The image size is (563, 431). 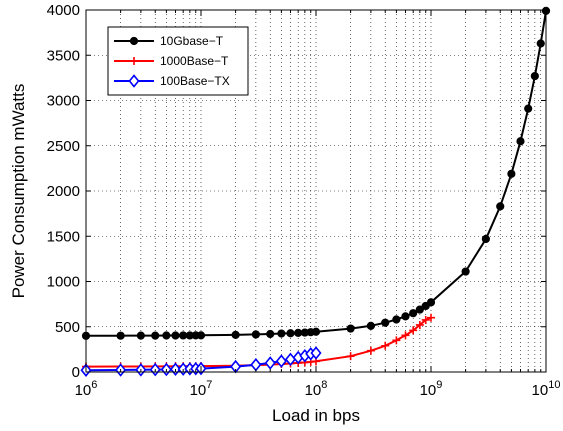 What do you see at coordinates (194, 61) in the screenshot?
I see `legend-label: 1000Base−T` at bounding box center [194, 61].